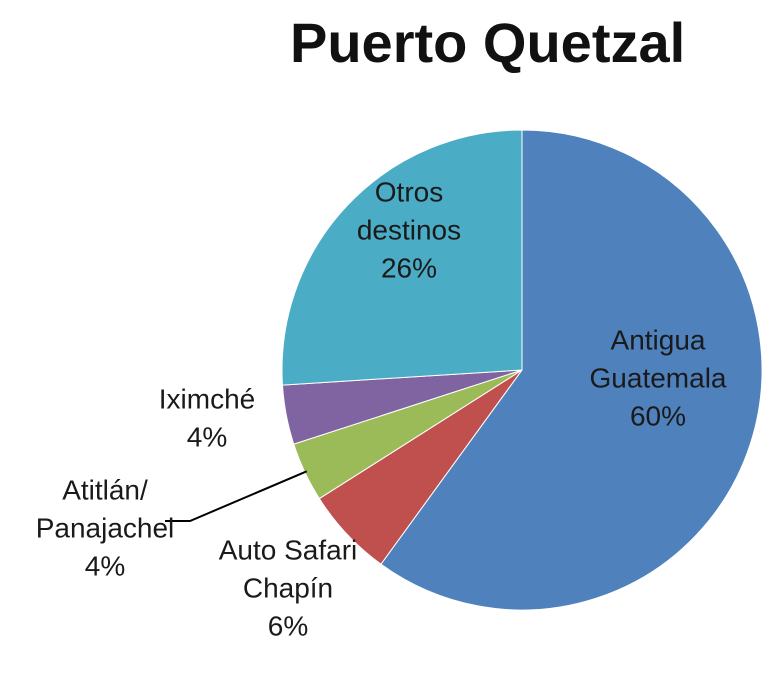 This screenshot has width=762, height=677. What do you see at coordinates (488, 42) in the screenshot?
I see `chart-title: Puerto Quetzal` at bounding box center [488, 42].